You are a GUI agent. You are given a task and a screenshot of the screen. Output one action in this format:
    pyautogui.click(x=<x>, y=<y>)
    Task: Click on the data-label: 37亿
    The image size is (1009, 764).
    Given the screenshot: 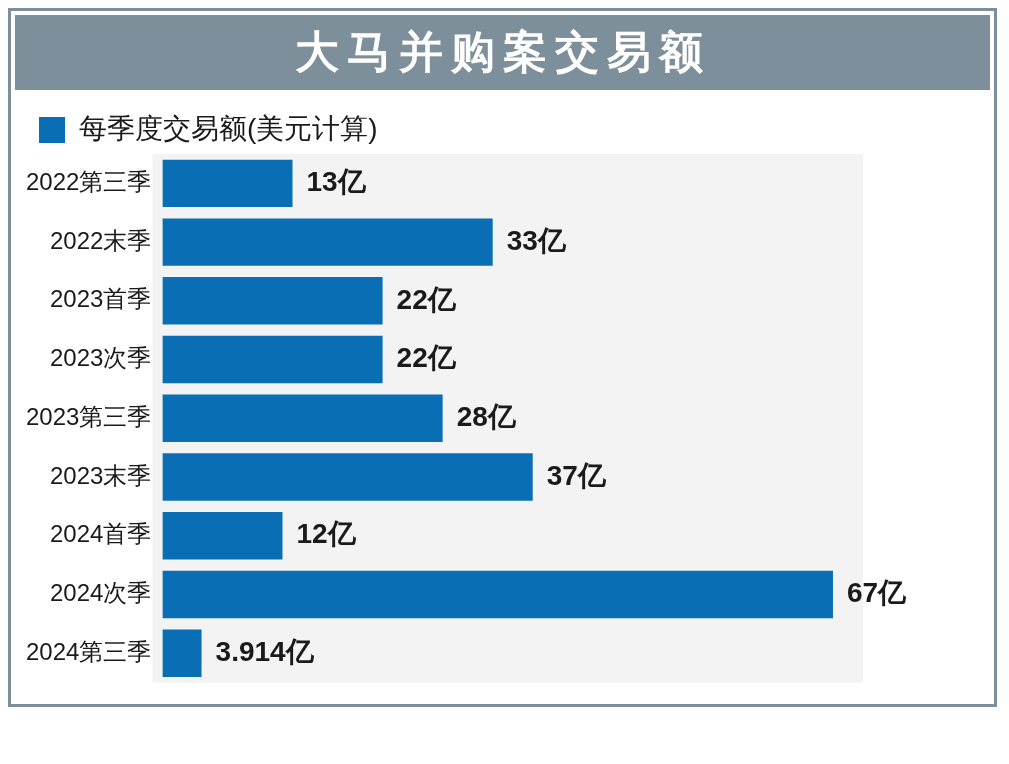 What is the action you would take?
    pyautogui.click(x=576, y=475)
    